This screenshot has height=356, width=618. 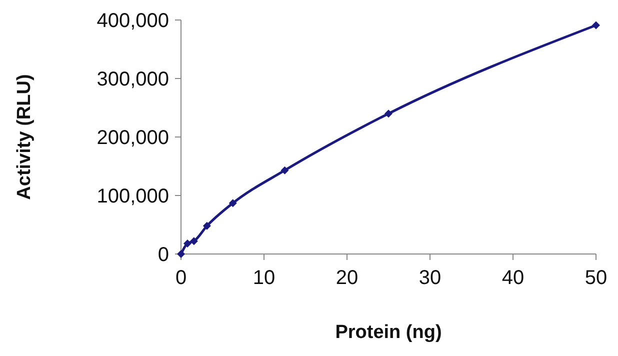 What do you see at coordinates (388, 332) in the screenshot?
I see `x-axis-title: Protein (ng)` at bounding box center [388, 332].